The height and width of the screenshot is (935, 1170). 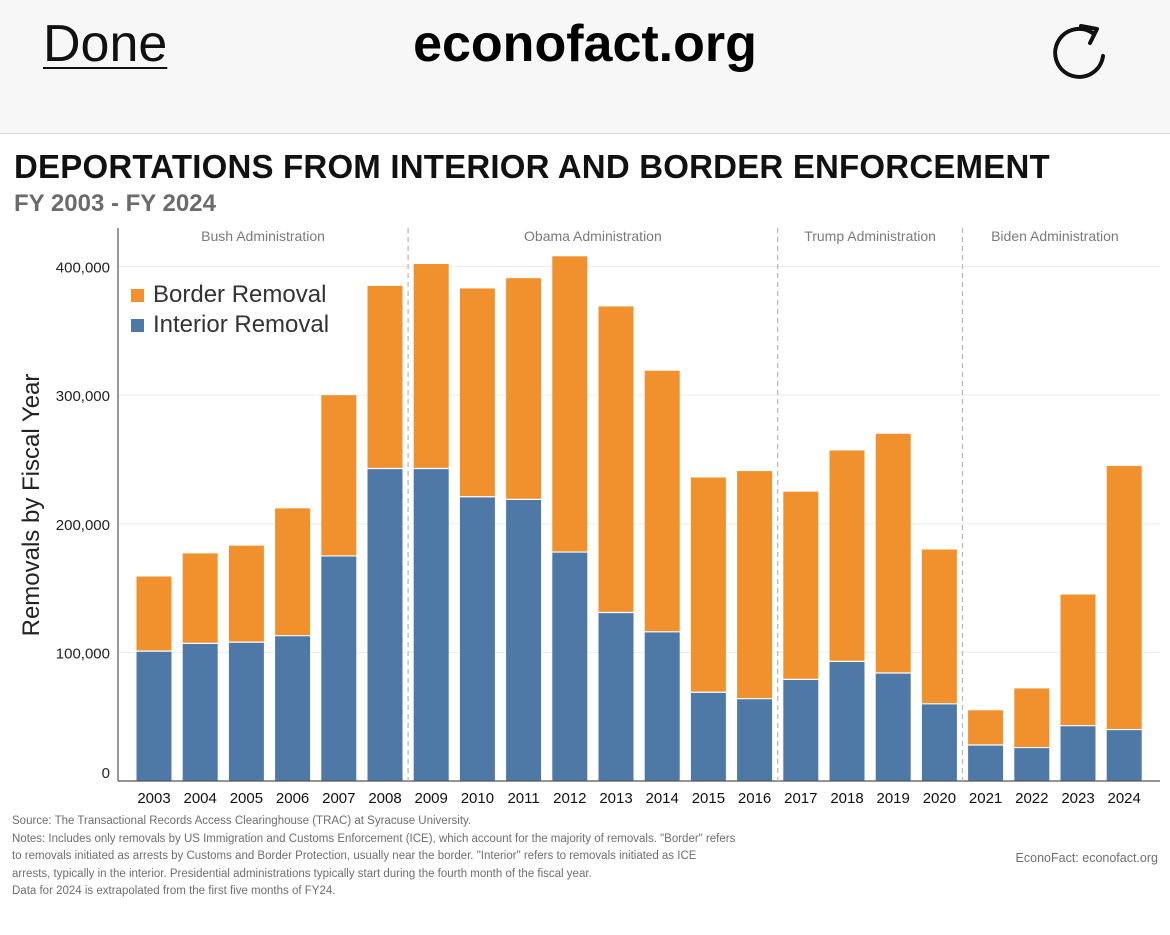 I want to click on y-tick-label: 200,000, so click(x=83, y=525).